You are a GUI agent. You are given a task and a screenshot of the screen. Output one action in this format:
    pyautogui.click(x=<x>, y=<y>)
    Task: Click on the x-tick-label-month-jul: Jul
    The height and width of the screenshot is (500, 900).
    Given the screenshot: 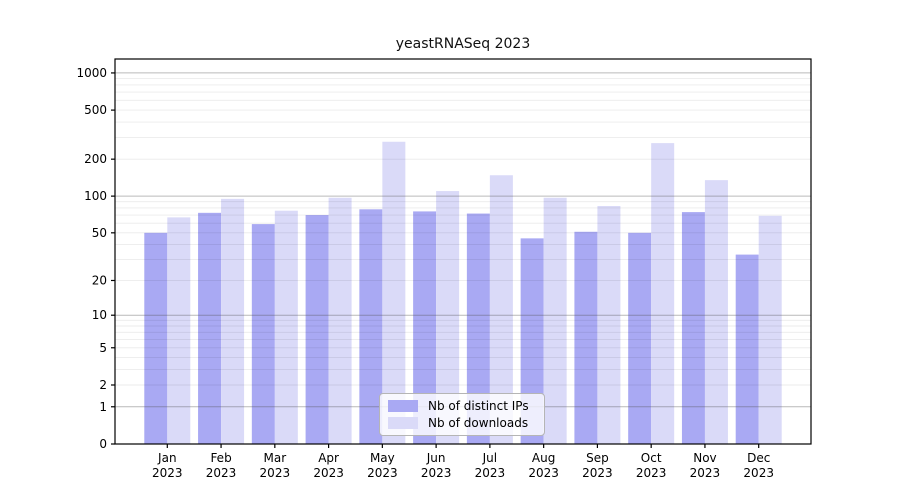 What is the action you would take?
    pyautogui.click(x=489, y=458)
    